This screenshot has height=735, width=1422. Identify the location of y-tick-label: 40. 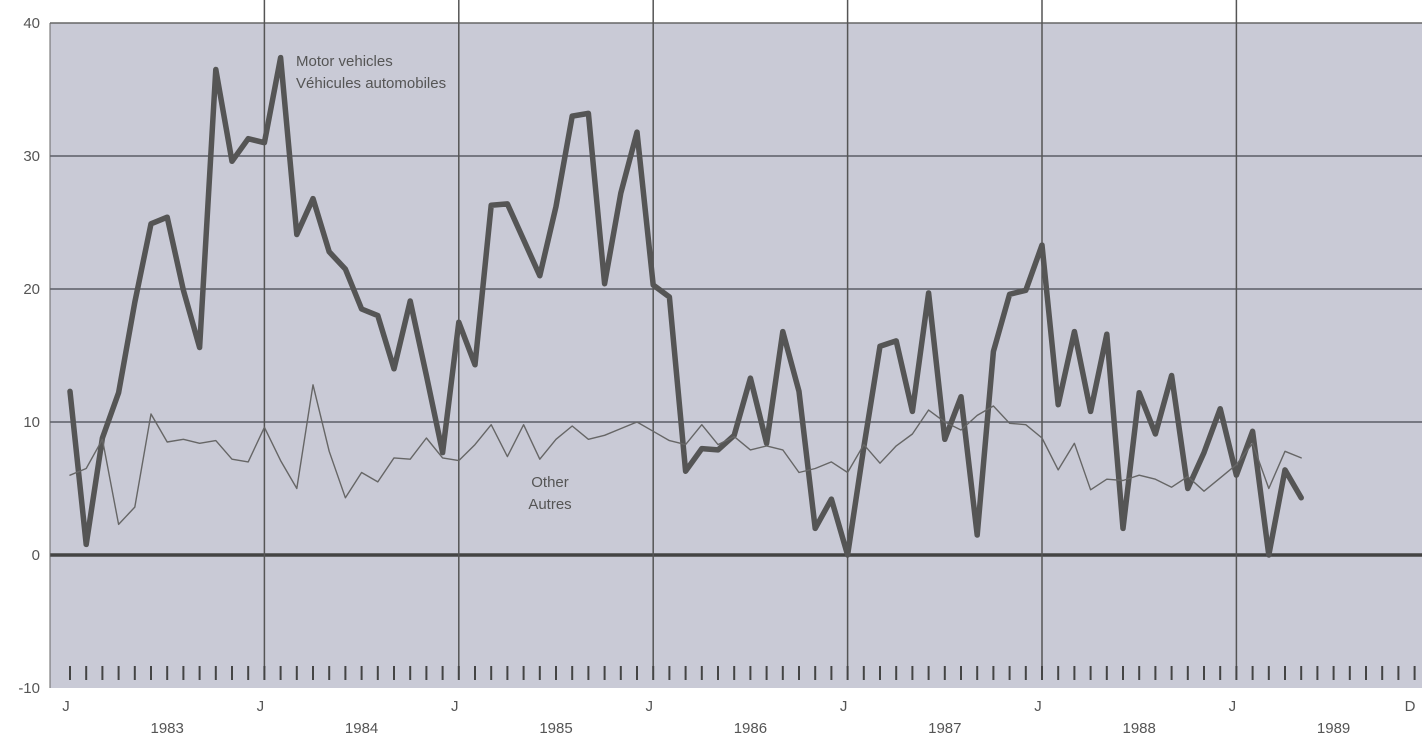
(31, 23).